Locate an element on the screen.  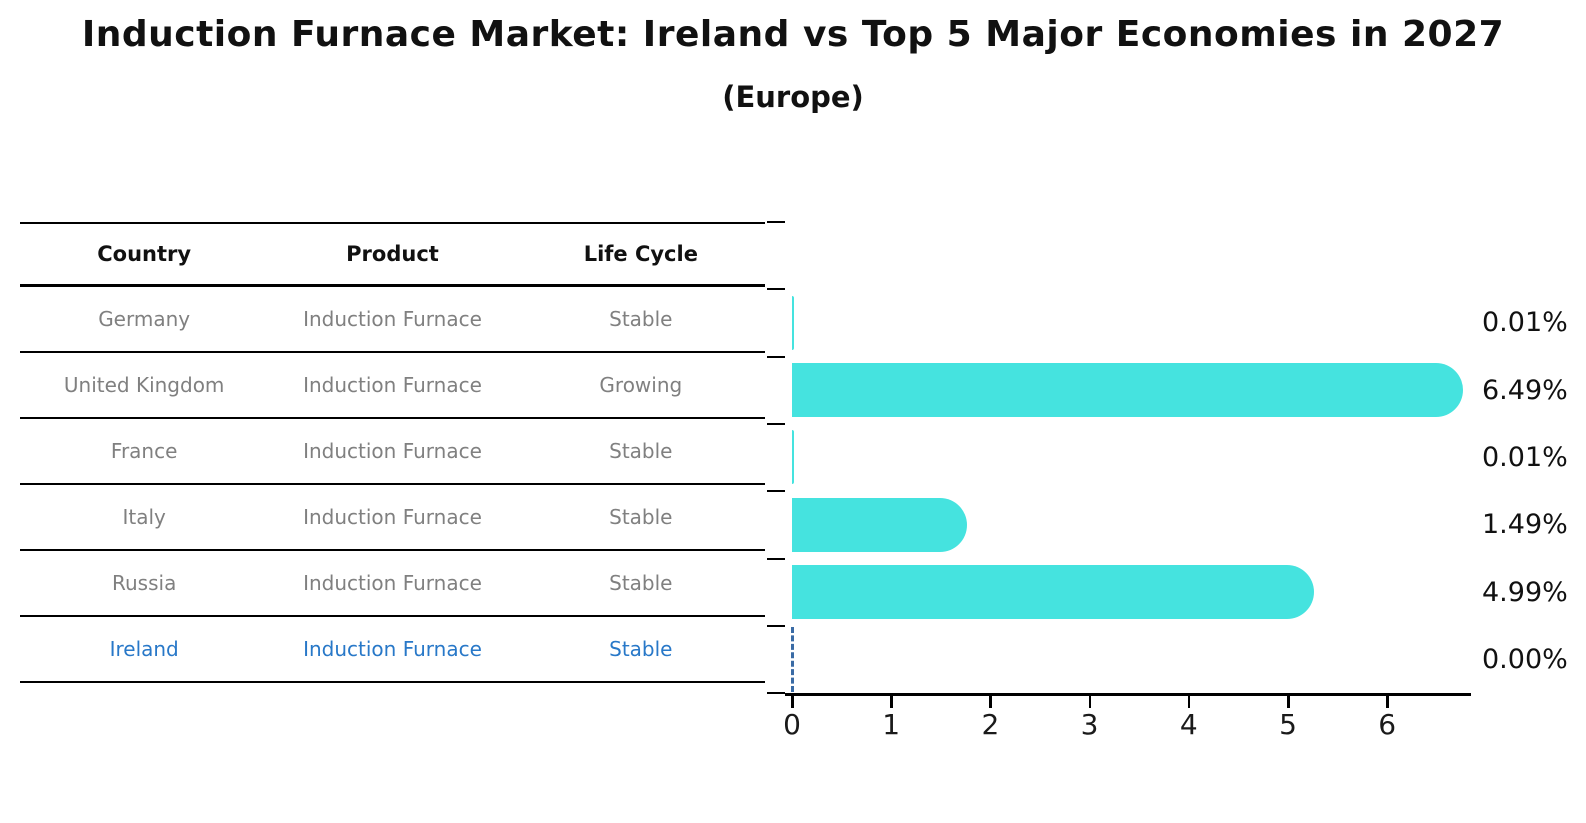
table-cell-country: United Kingdom is located at coordinates (144, 385).